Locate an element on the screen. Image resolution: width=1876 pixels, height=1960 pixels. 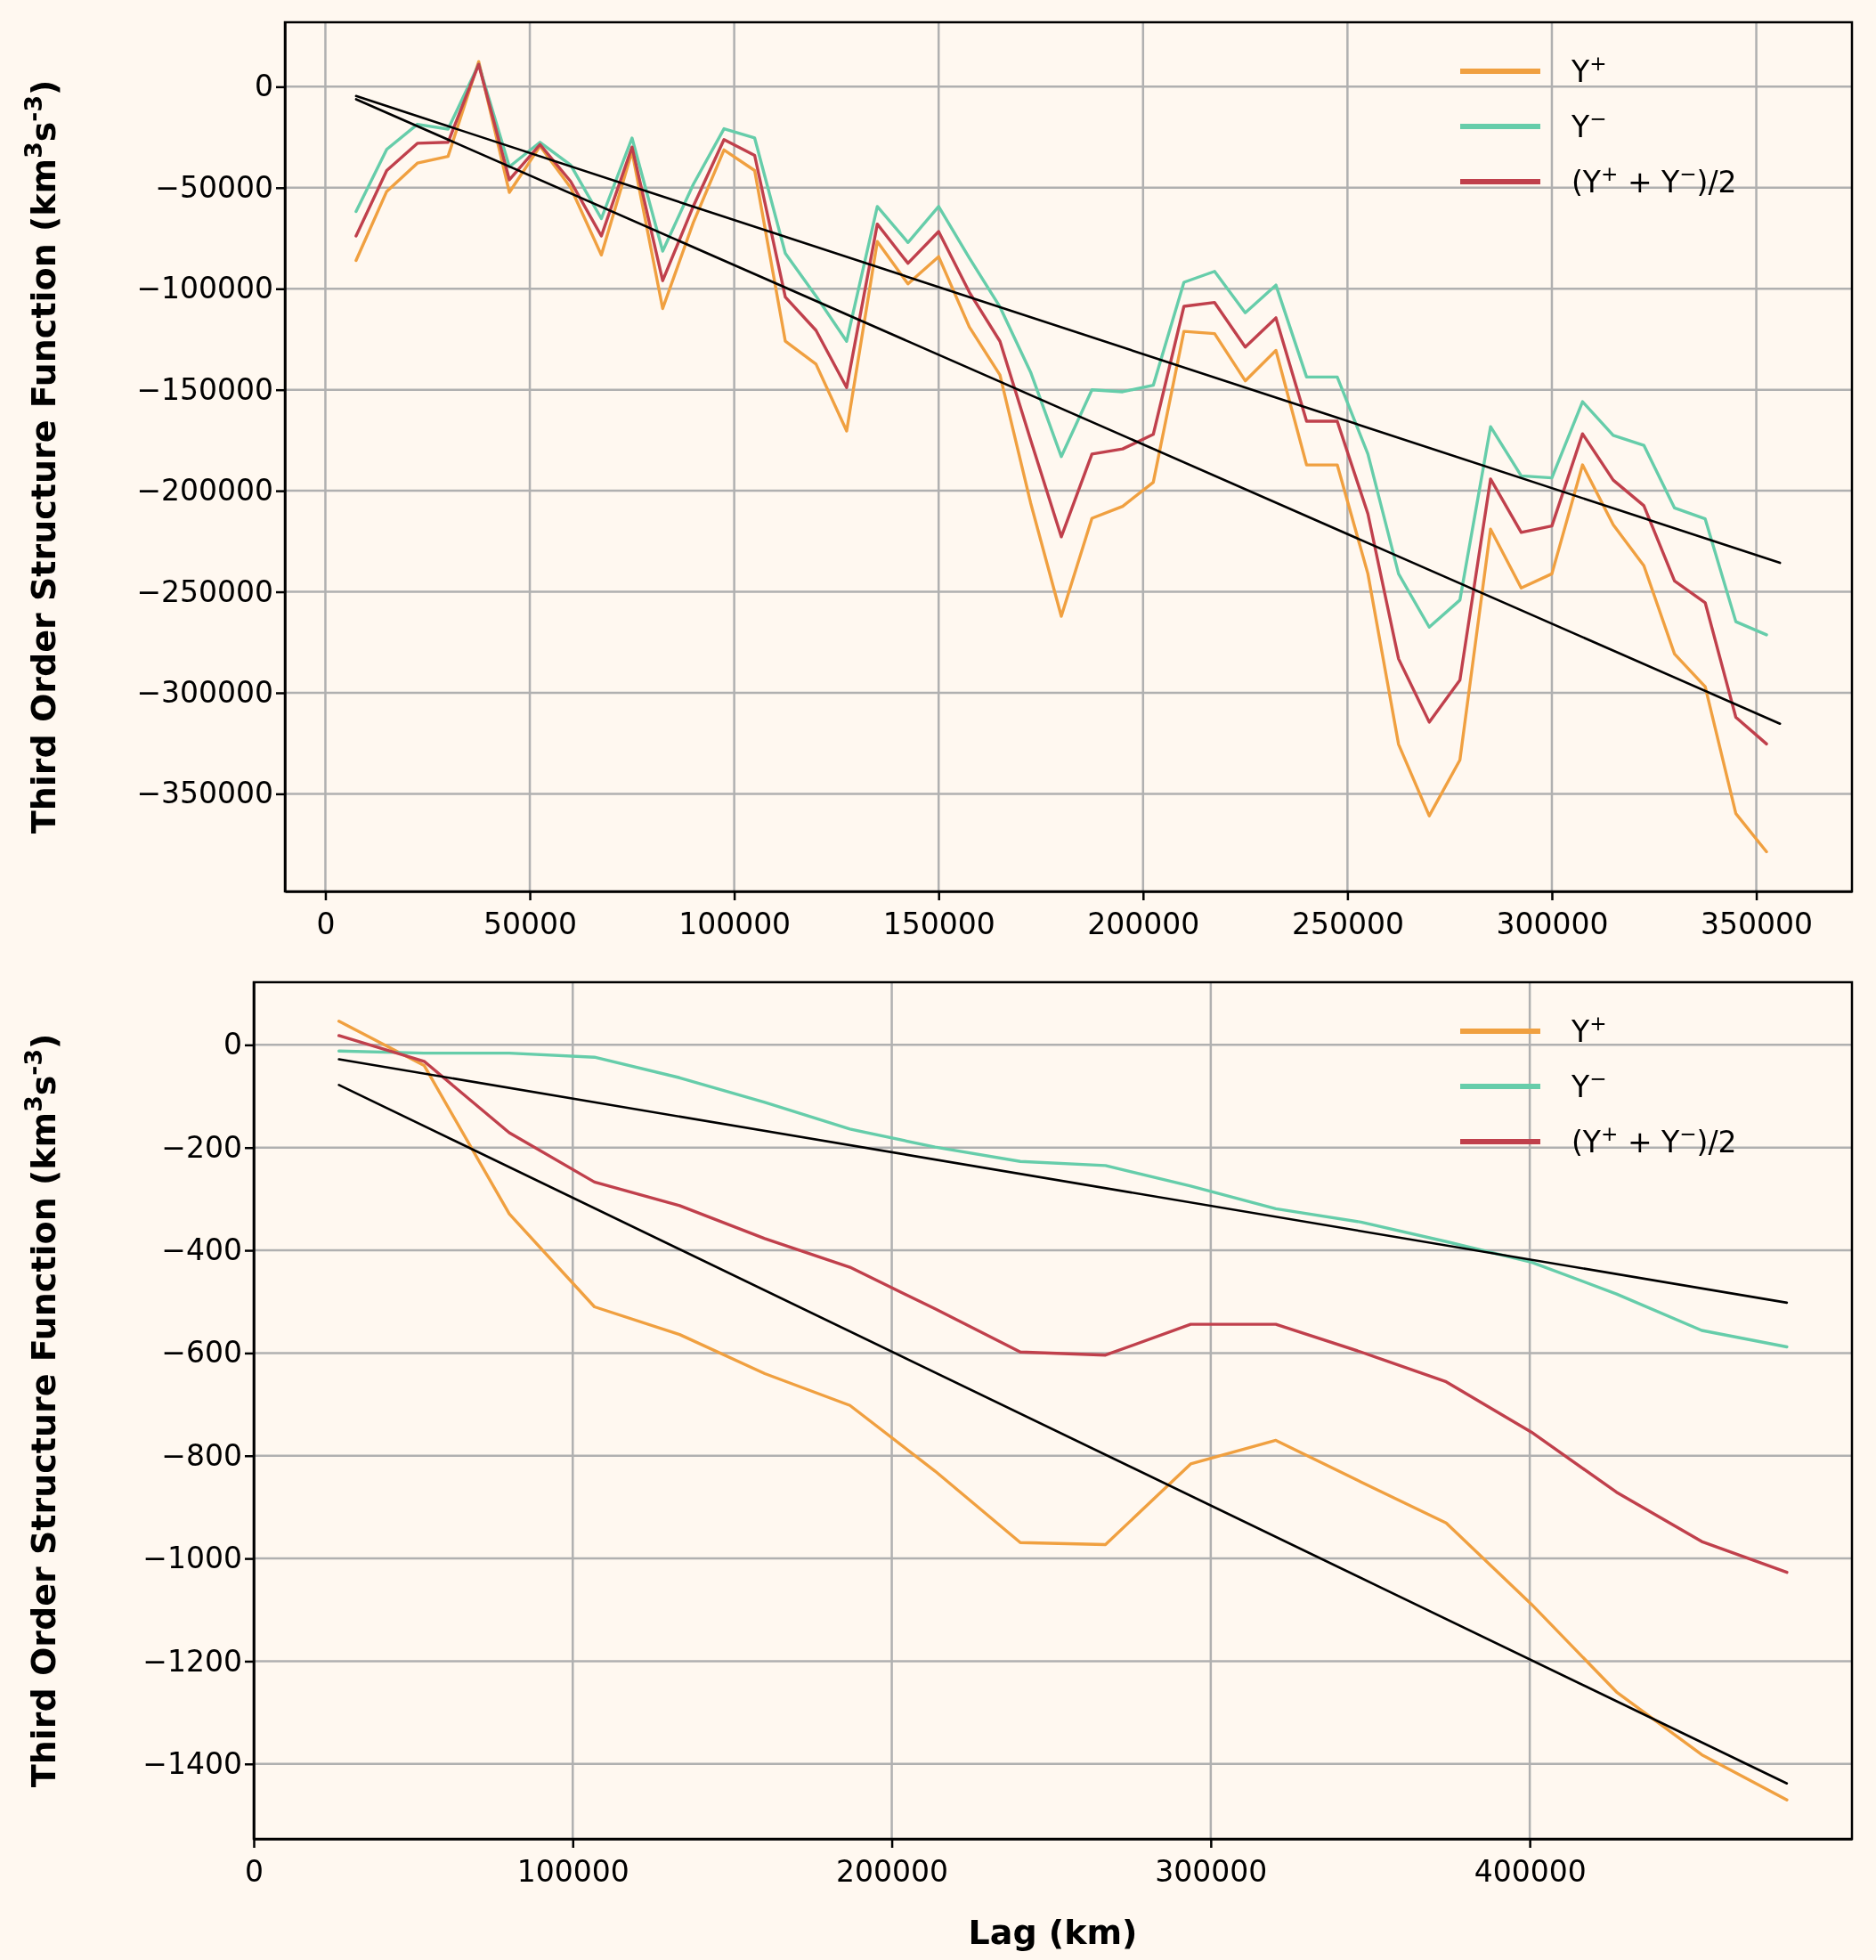
x-tick-label: 400000 is located at coordinates (1530, 1871).